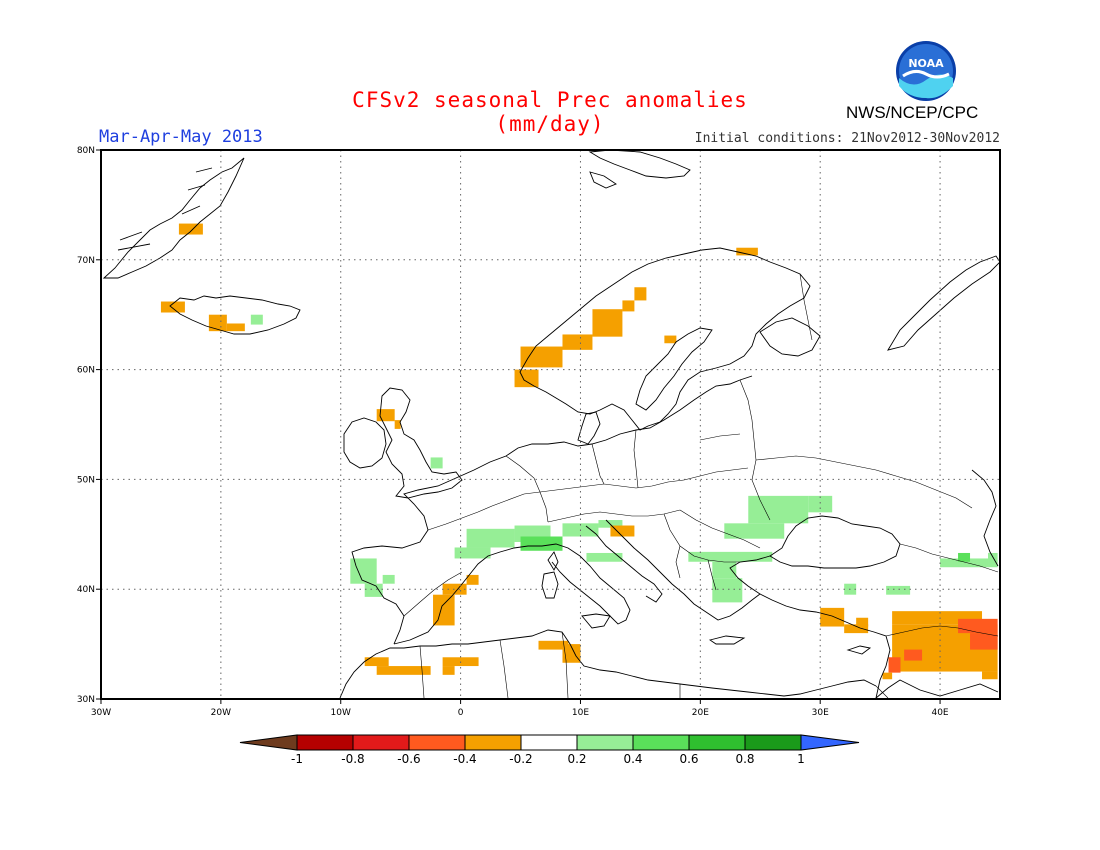  I want to click on coastline-cyprus, so click(859, 650).